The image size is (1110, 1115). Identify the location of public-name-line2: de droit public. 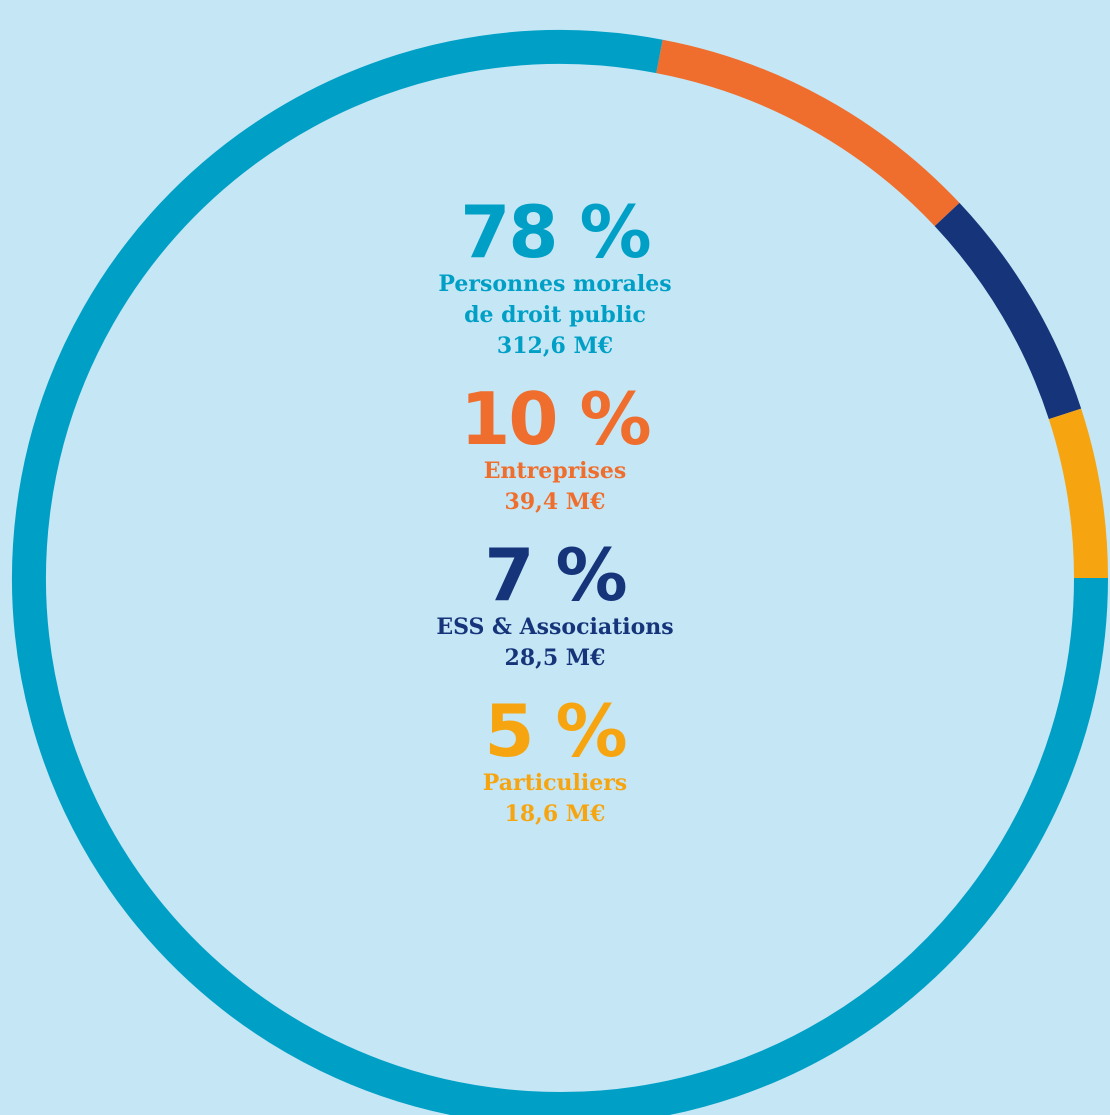
(555, 315).